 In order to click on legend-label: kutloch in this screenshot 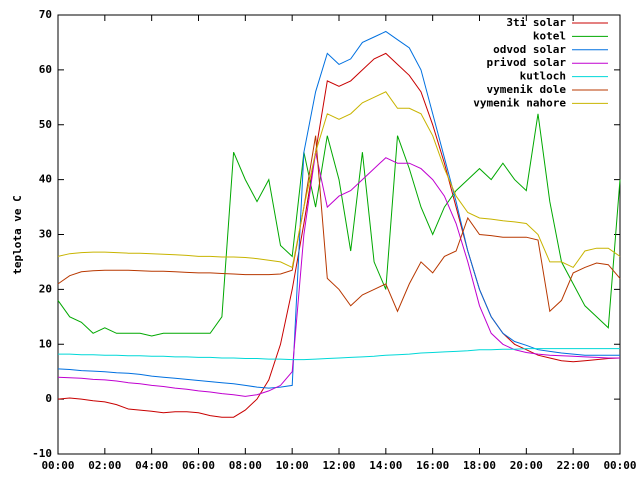, I will do `click(543, 76)`.